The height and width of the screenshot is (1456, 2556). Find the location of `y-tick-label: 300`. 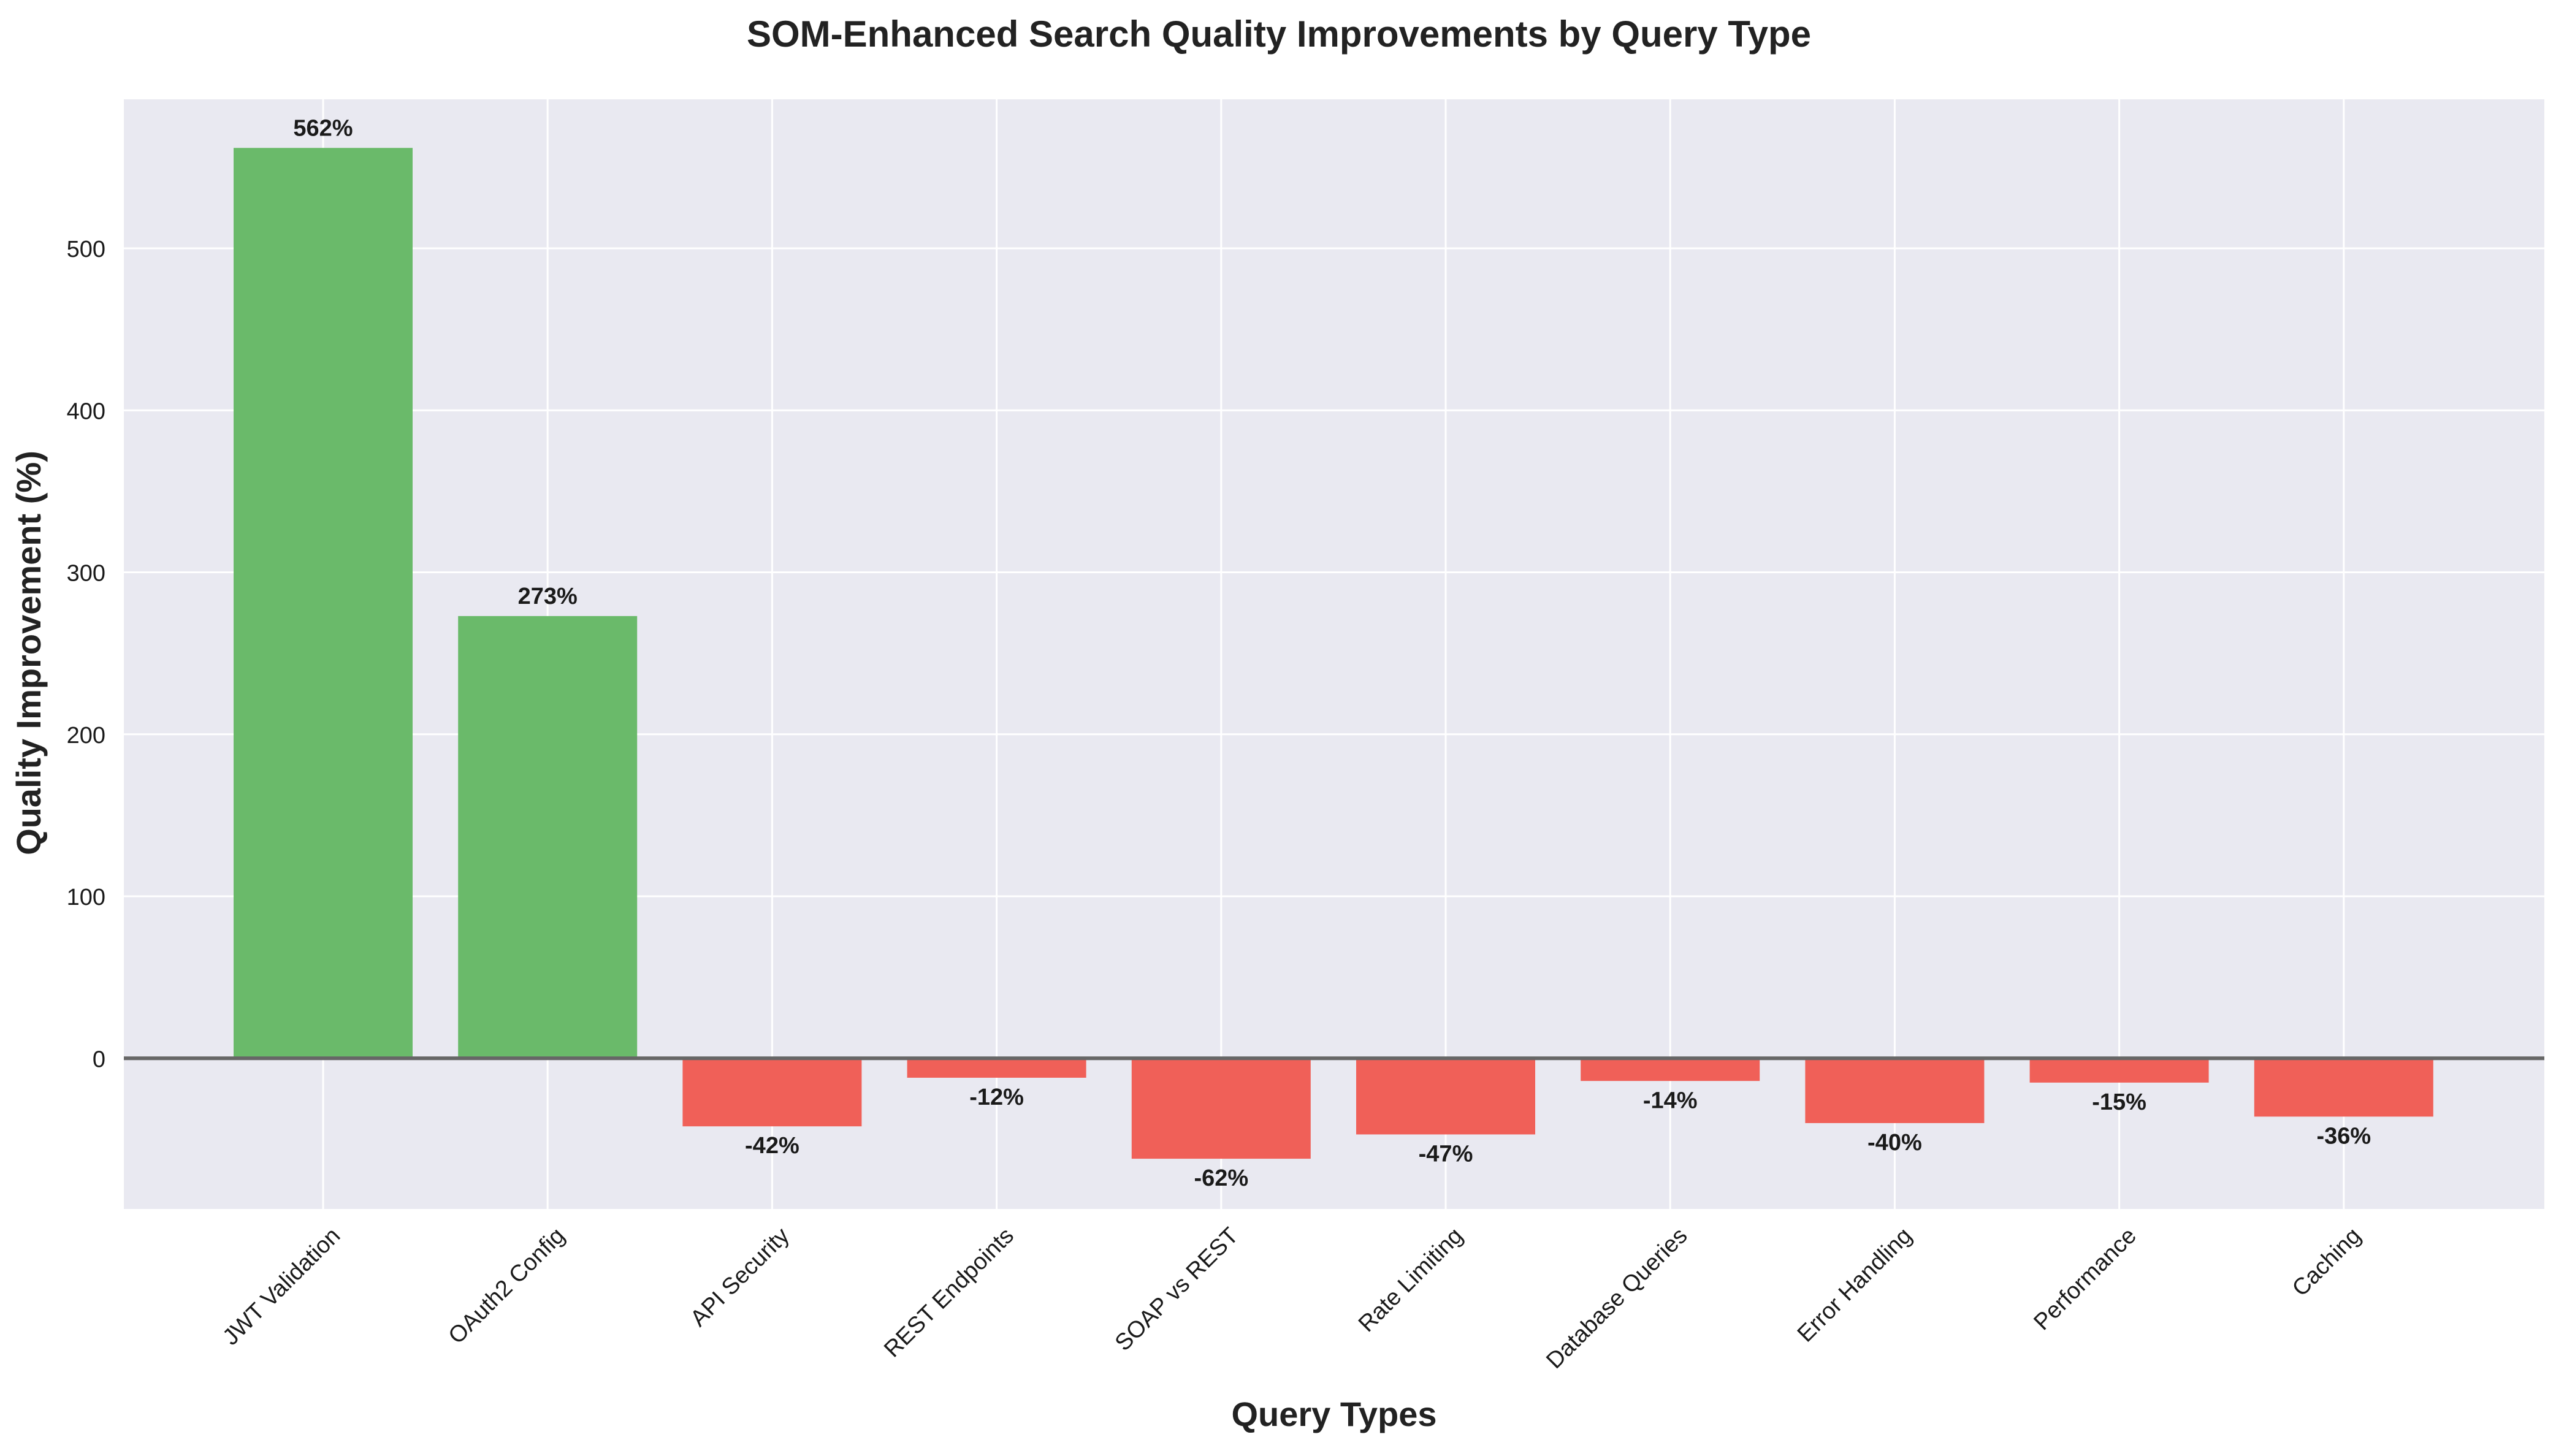

y-tick-label: 300 is located at coordinates (86, 574).